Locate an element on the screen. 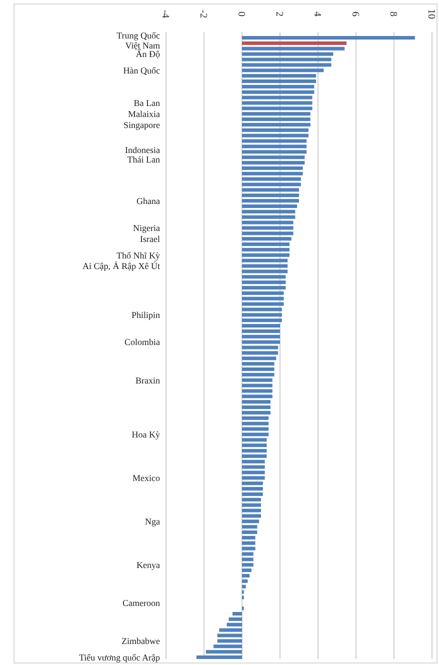 The height and width of the screenshot is (665, 439). y-tick-label: Hoa Kỳ is located at coordinates (146, 435).